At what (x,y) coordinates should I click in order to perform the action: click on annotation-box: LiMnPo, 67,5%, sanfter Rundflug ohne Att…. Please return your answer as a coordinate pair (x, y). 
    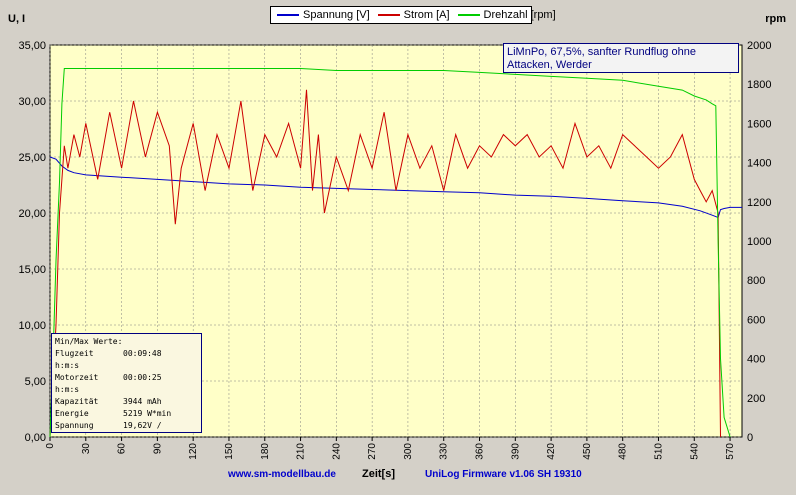
    Looking at the image, I should click on (621, 58).